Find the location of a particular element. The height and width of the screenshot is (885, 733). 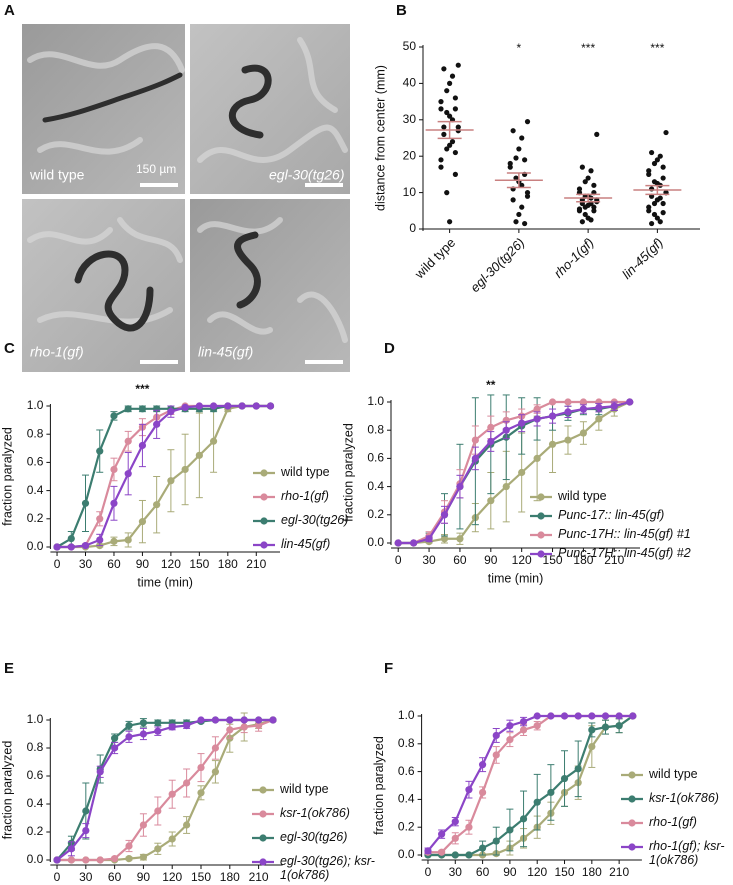

legend-entry: Punc-17:: lin-45(gf) is located at coordinates (611, 515).